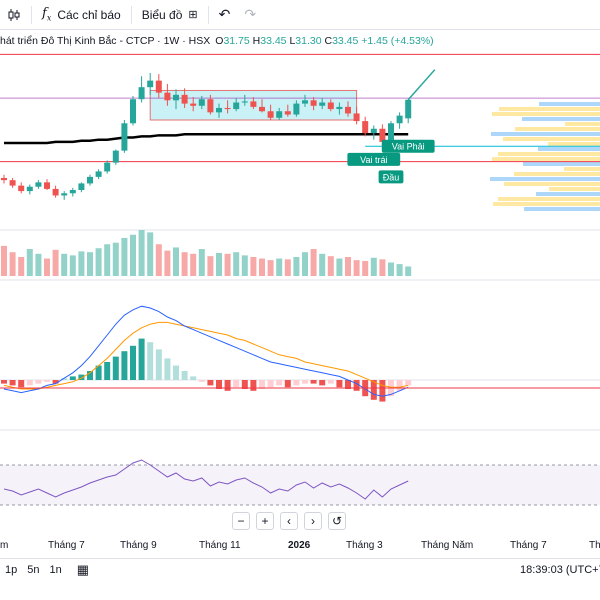 The image size is (600, 600). Describe the element at coordinates (206, 138) in the screenshot. I see `moving-average-line` at that location.